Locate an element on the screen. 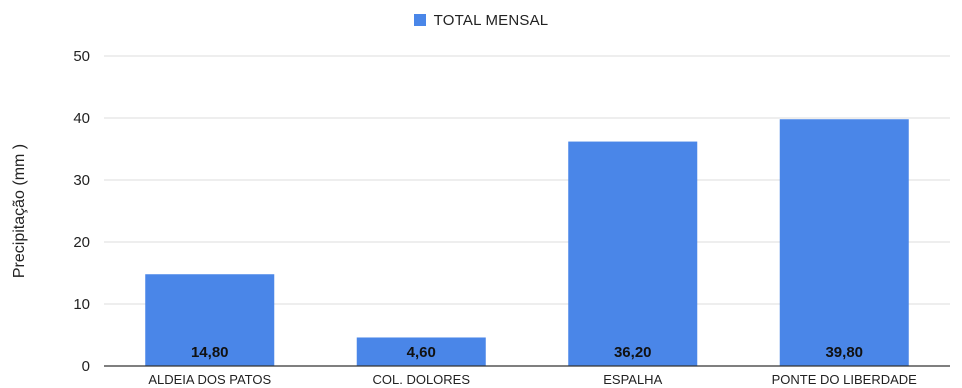  x-tick-label: ESPALHA is located at coordinates (632, 379).